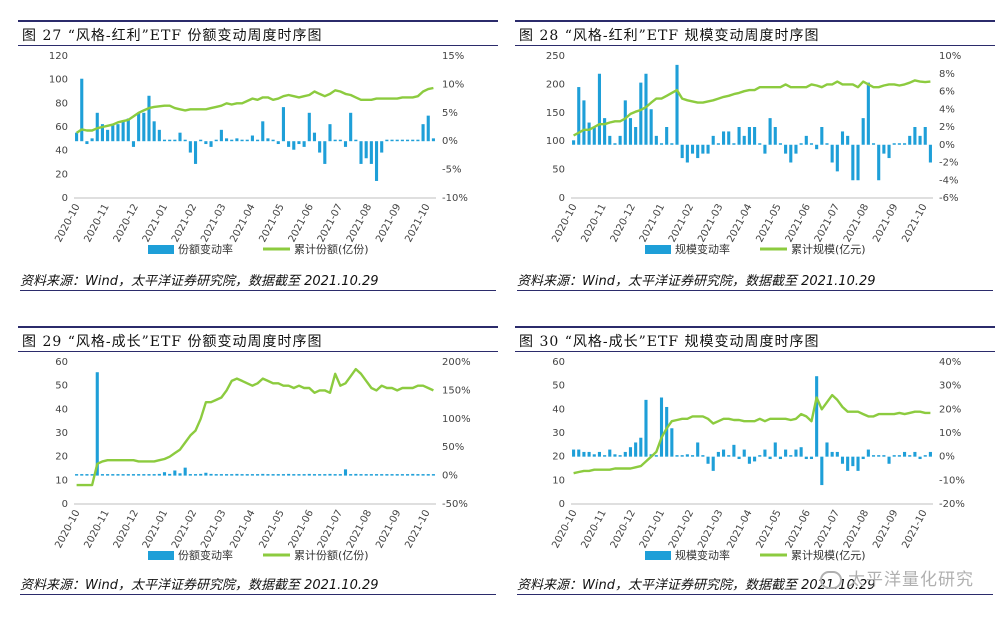 Image resolution: width=1008 pixels, height=620 pixels. Describe the element at coordinates (453, 84) in the screenshot. I see `right-axis-tick-label: 10%` at that location.